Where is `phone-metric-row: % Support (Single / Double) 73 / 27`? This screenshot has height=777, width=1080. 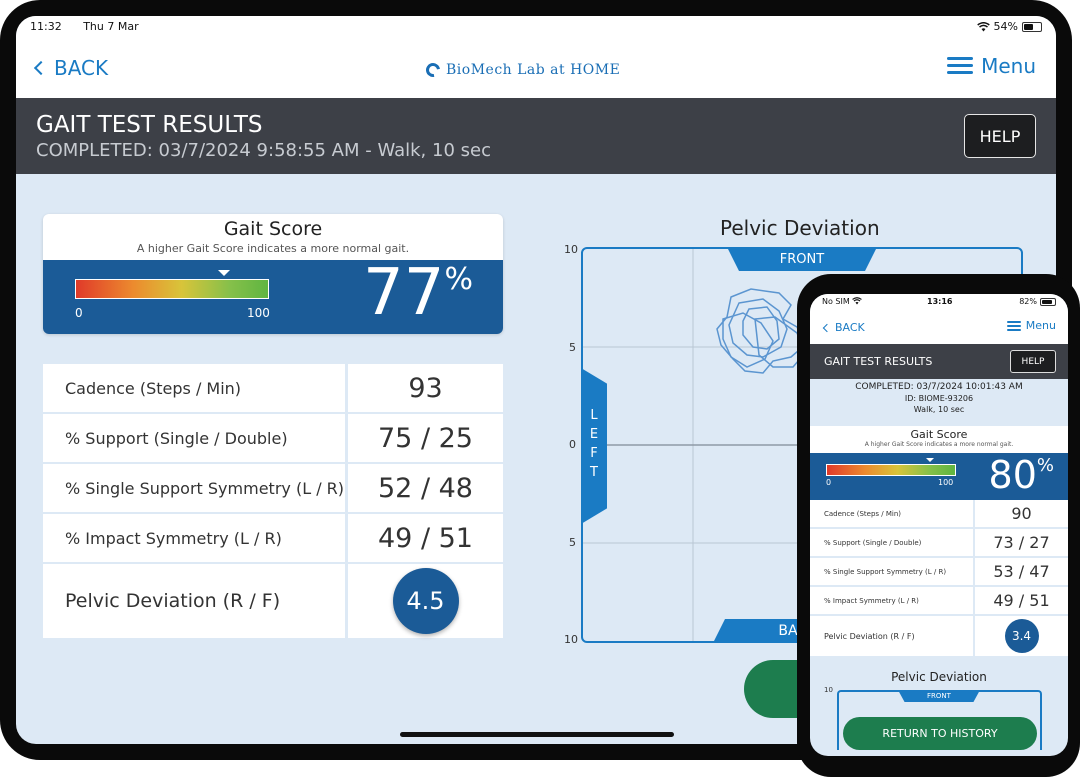
phone-metric-row: % Support (Single / Double) 73 / 27 is located at coordinates (939, 542).